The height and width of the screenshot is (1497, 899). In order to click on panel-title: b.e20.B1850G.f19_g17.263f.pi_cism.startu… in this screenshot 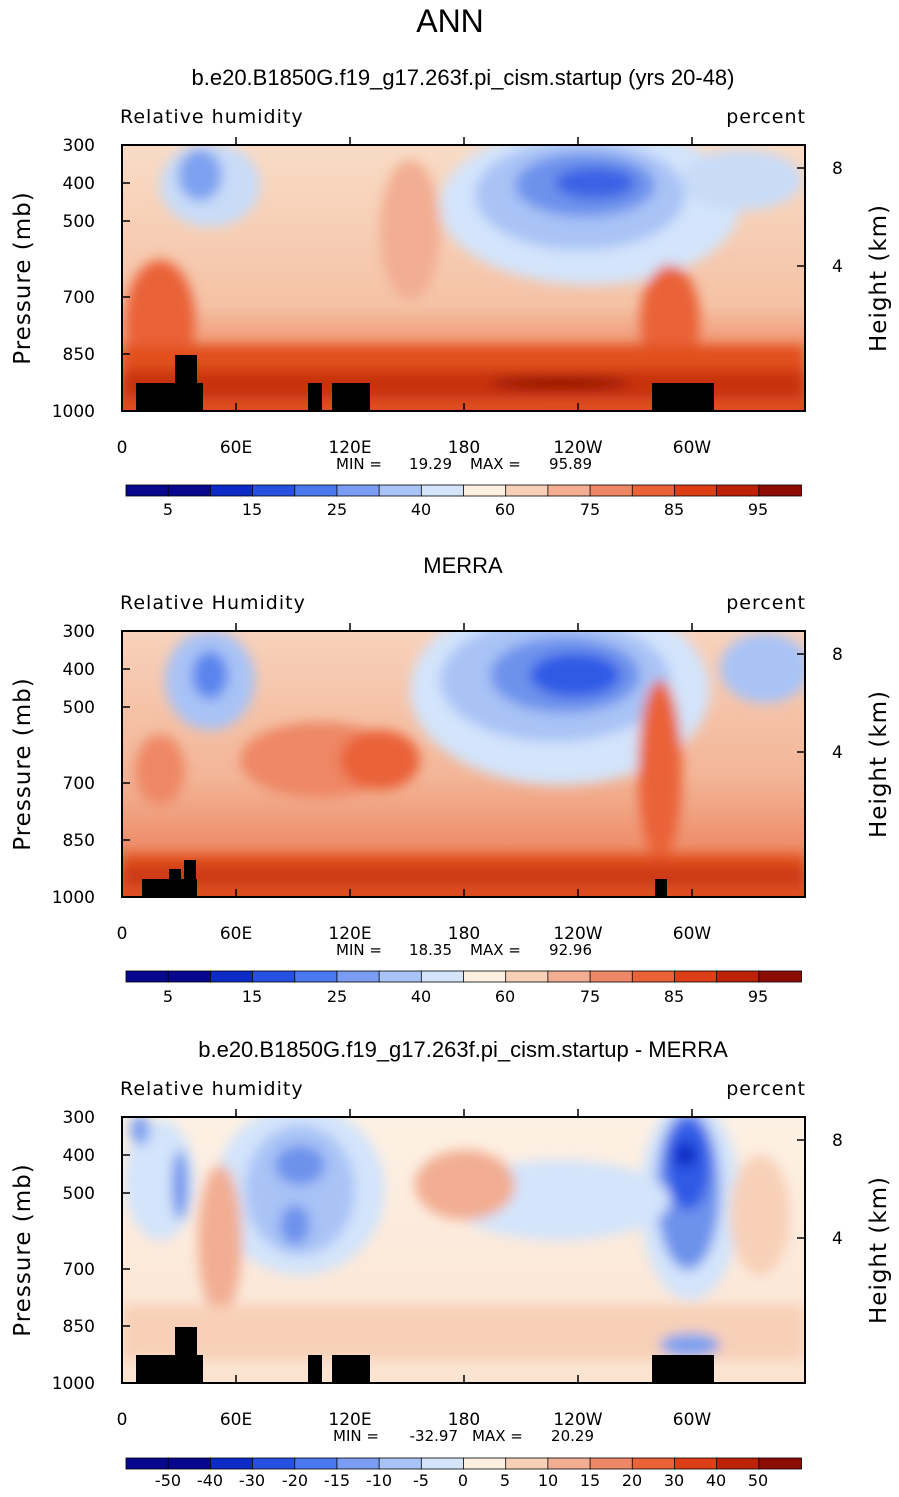, I will do `click(463, 77)`.